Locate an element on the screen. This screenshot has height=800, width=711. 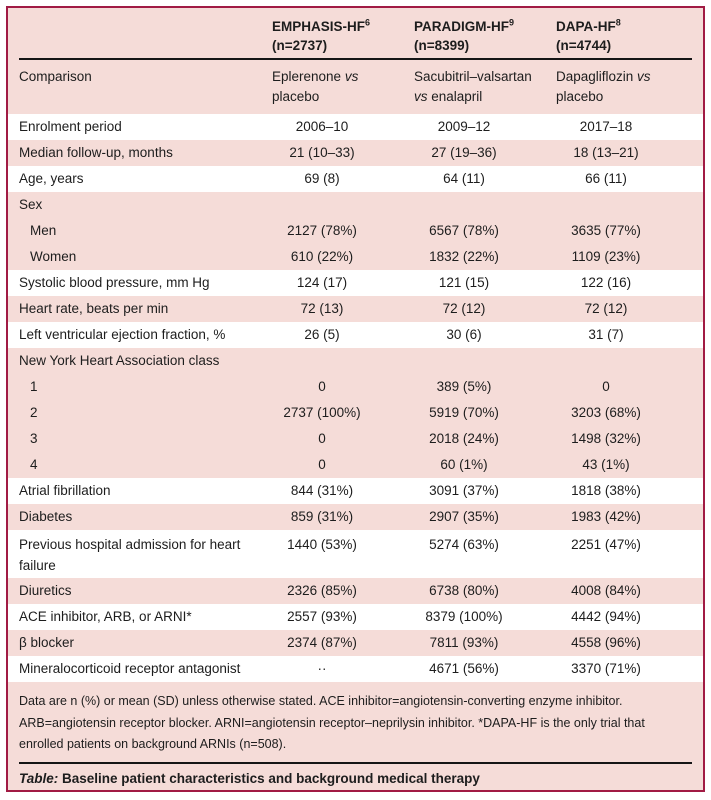
row-label: New York Heart Association class is located at coordinates (119, 360).